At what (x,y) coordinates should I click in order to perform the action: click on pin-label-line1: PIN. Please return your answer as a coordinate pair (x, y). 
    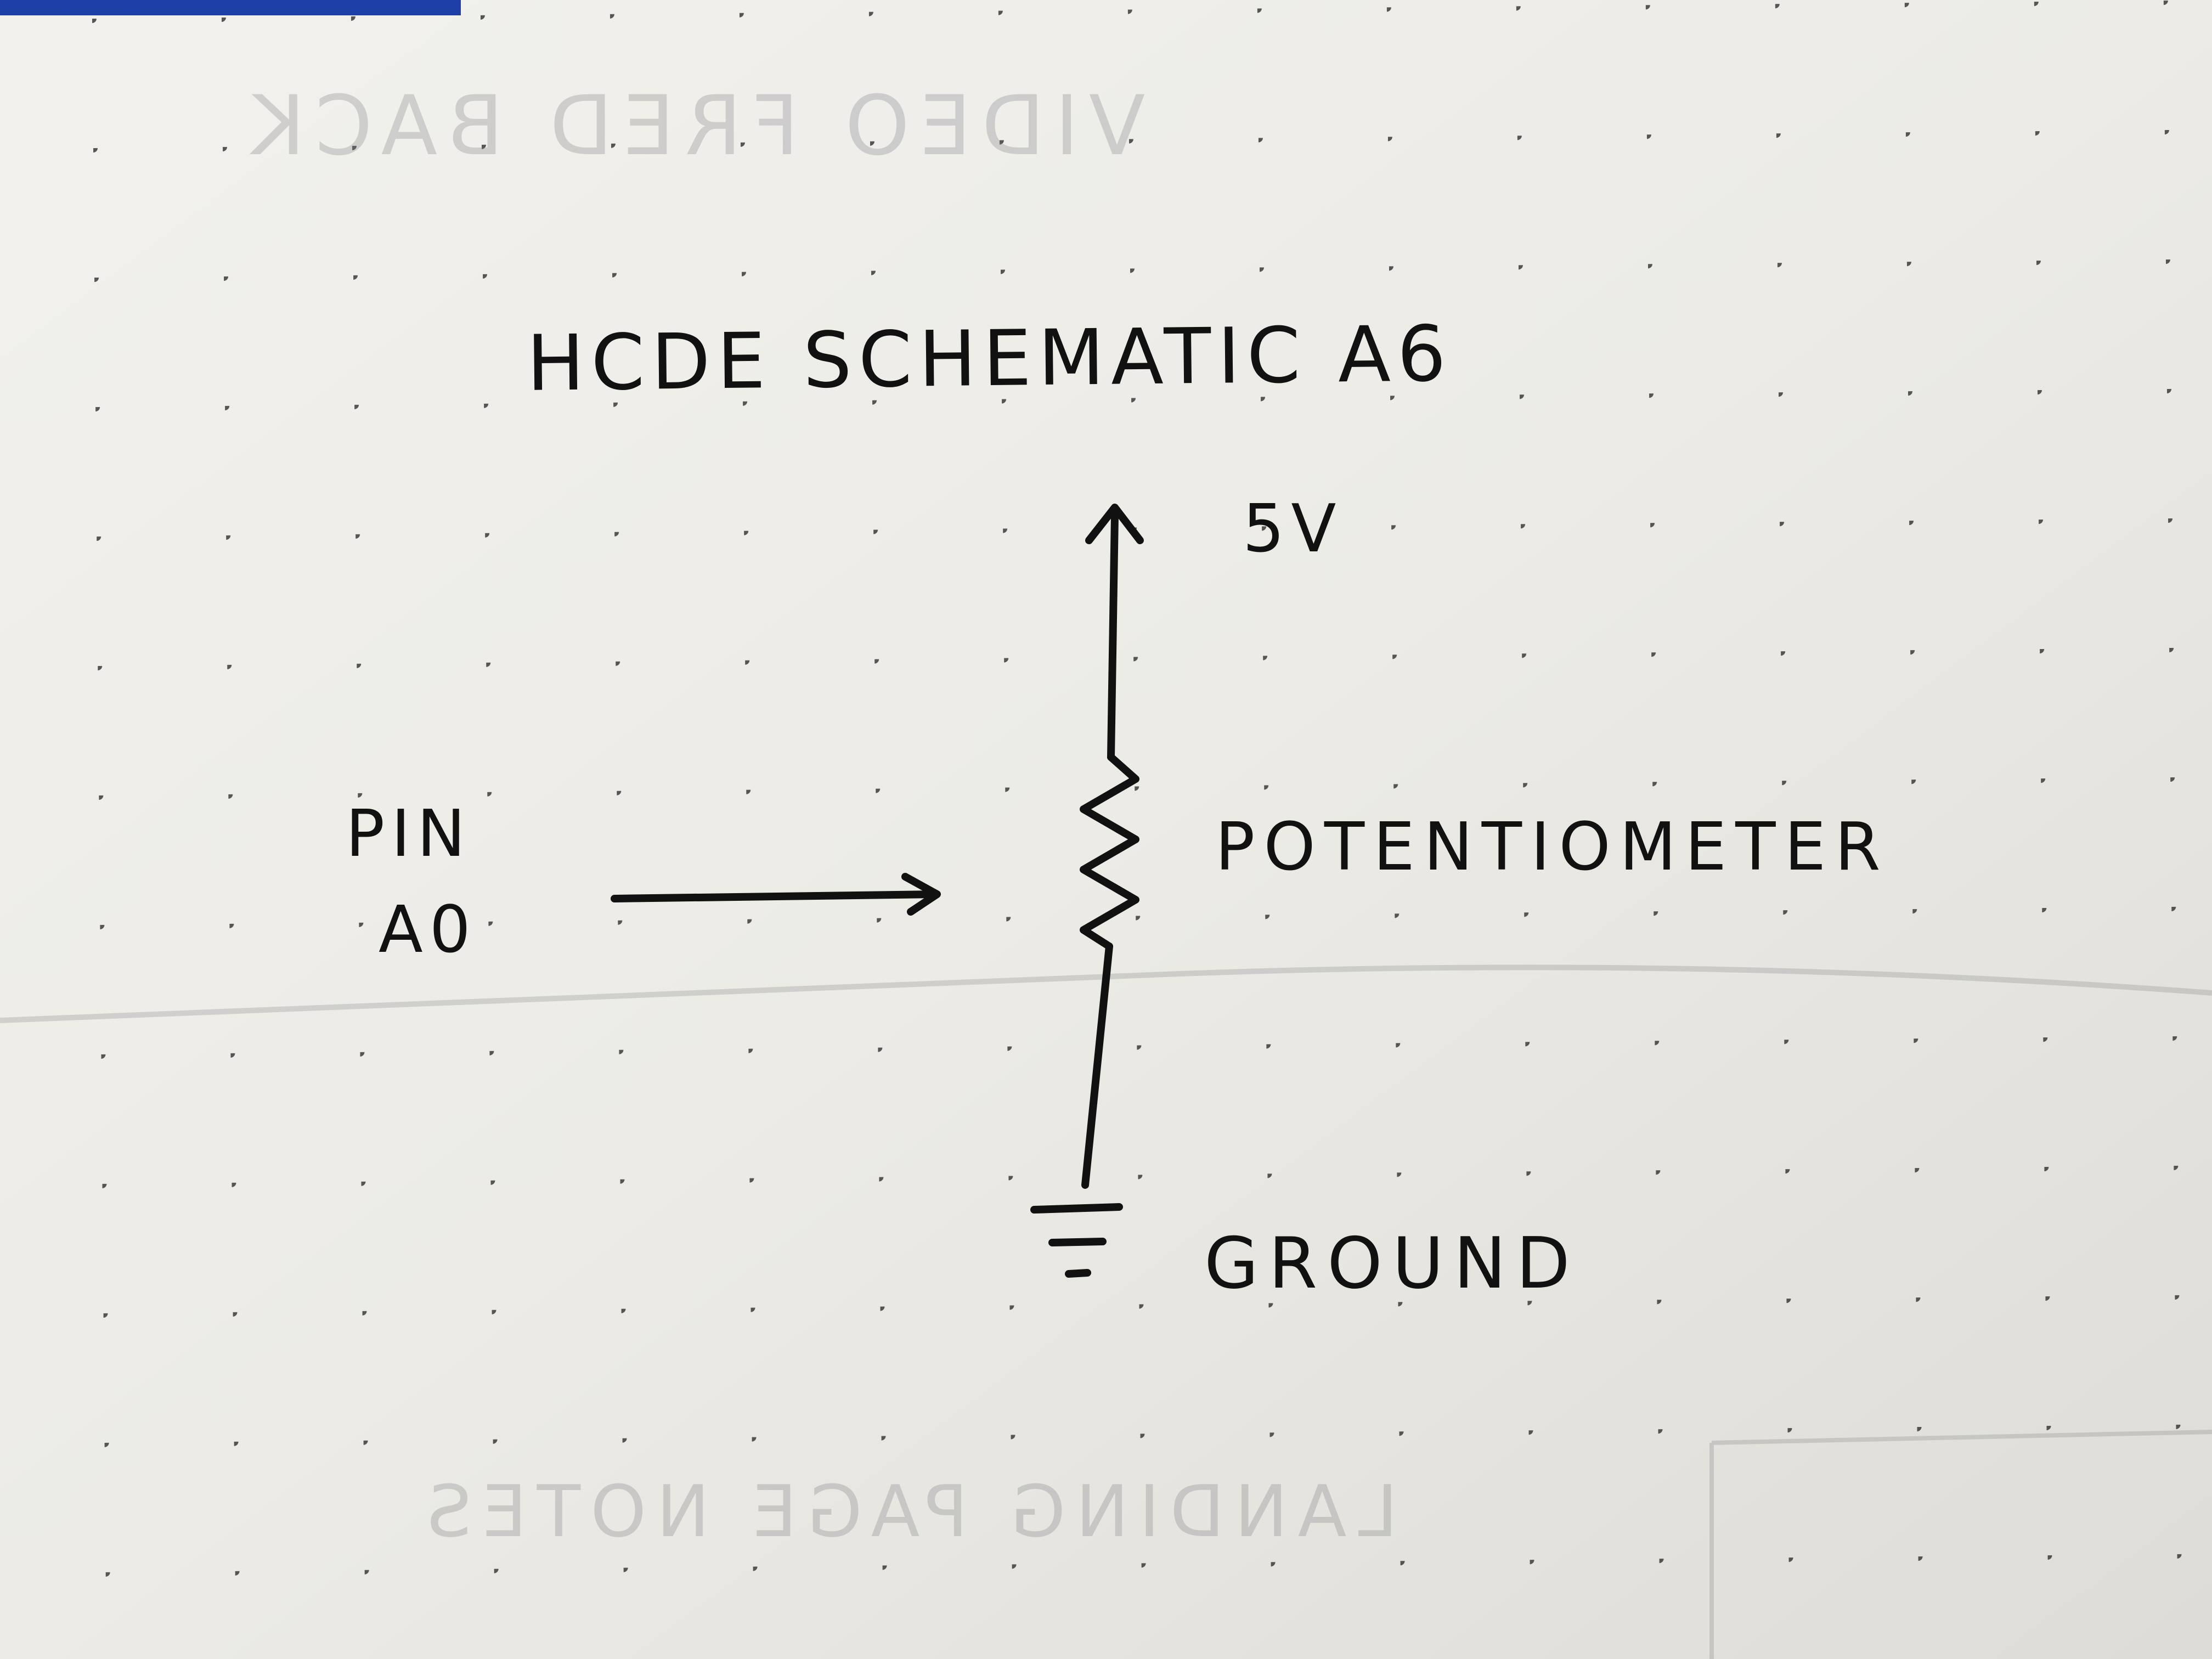
    Looking at the image, I should click on (409, 833).